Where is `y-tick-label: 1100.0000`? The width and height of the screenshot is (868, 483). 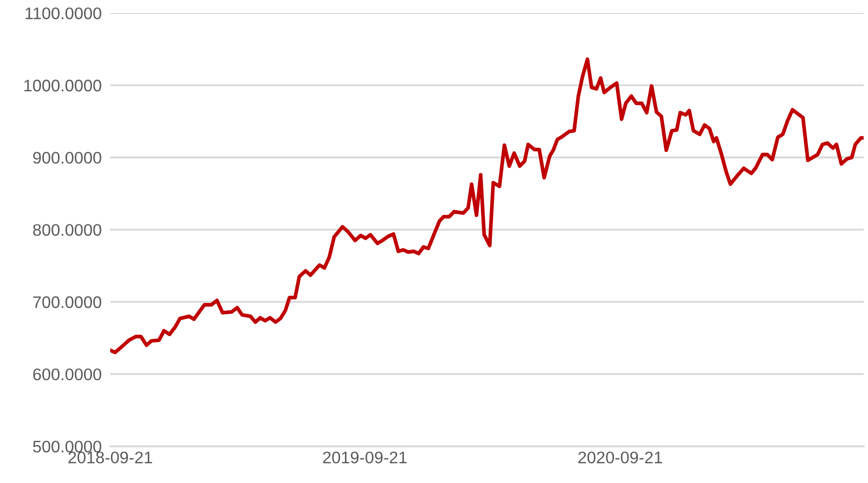 y-tick-label: 1100.0000 is located at coordinates (64, 13).